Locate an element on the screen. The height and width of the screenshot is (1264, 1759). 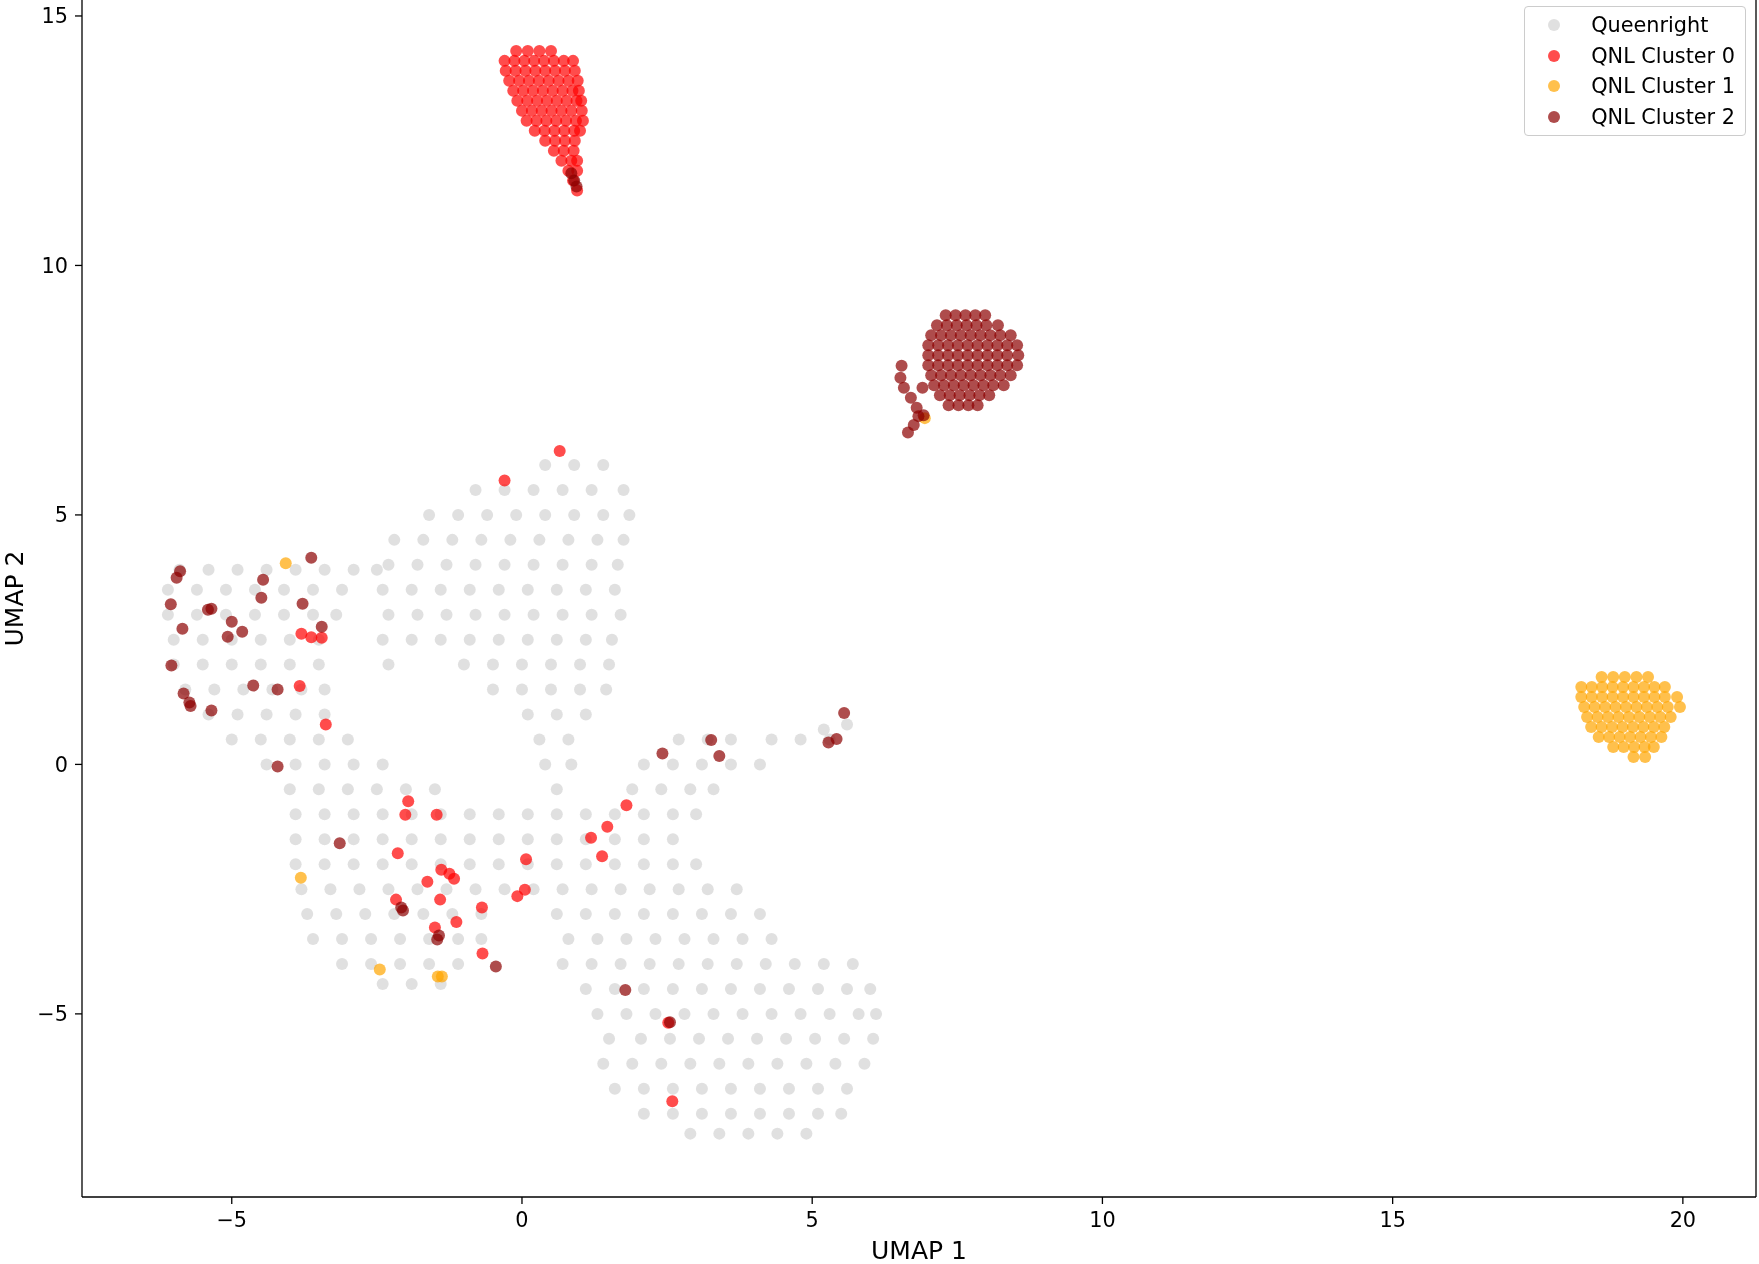
y-tick-label: 5 is located at coordinates (61, 515).